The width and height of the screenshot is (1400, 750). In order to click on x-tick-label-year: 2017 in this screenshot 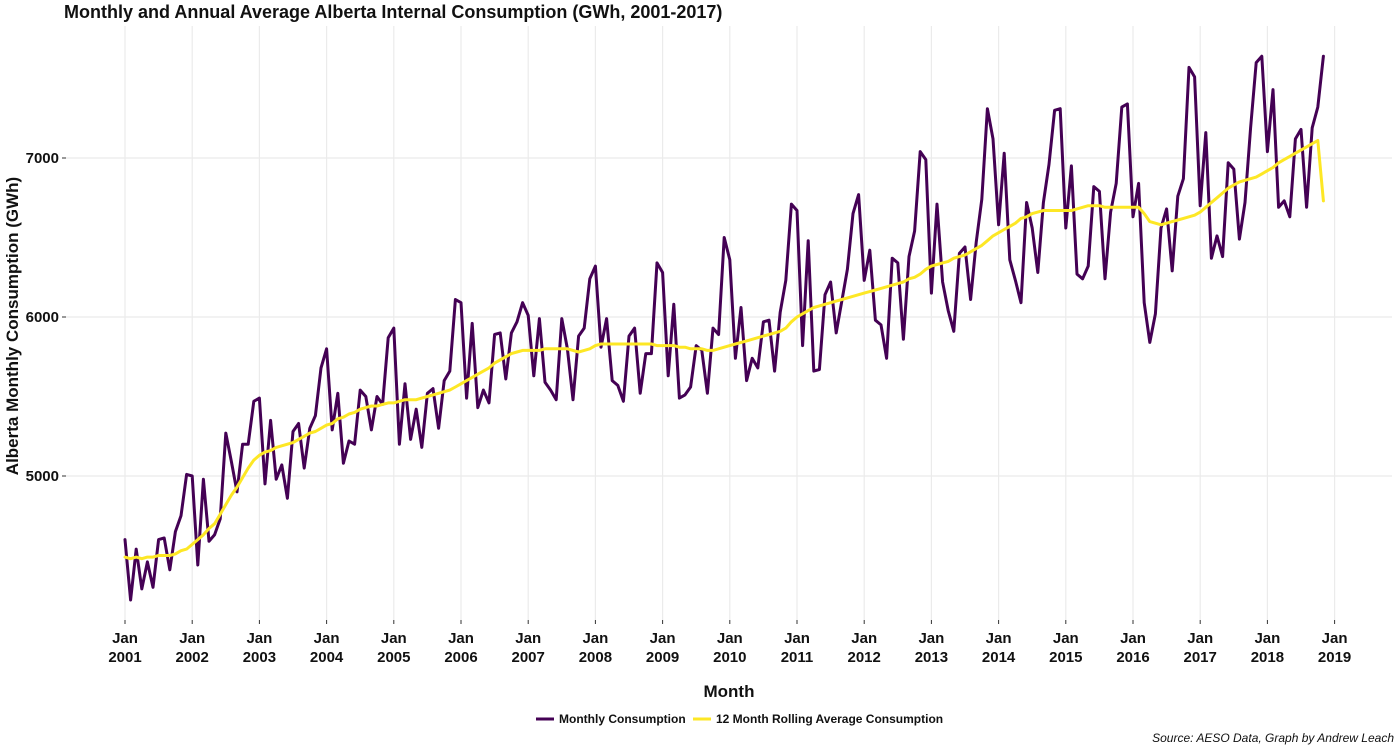, I will do `click(1200, 657)`.